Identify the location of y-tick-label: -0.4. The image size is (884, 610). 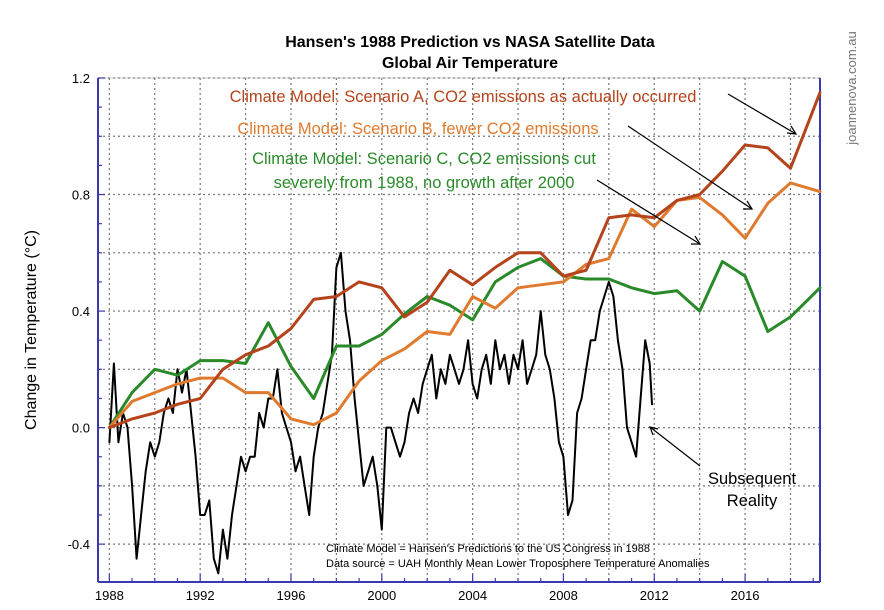
(79, 544).